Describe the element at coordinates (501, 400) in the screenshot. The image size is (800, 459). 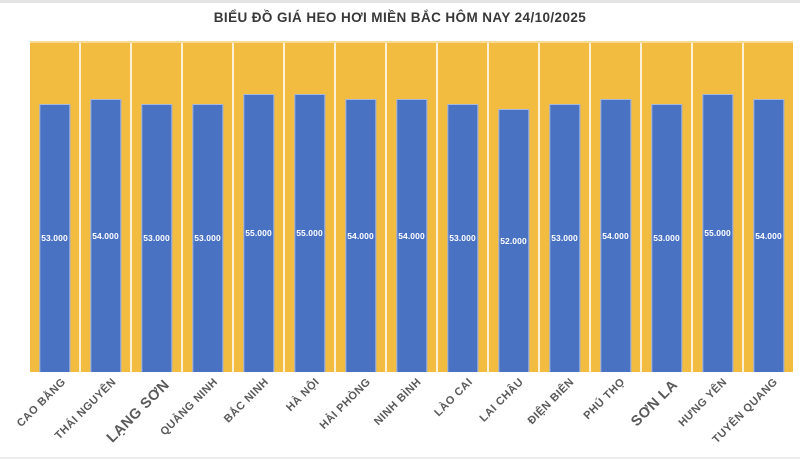
I see `x-axis-label-lai-chau: LAI CHÂU` at that location.